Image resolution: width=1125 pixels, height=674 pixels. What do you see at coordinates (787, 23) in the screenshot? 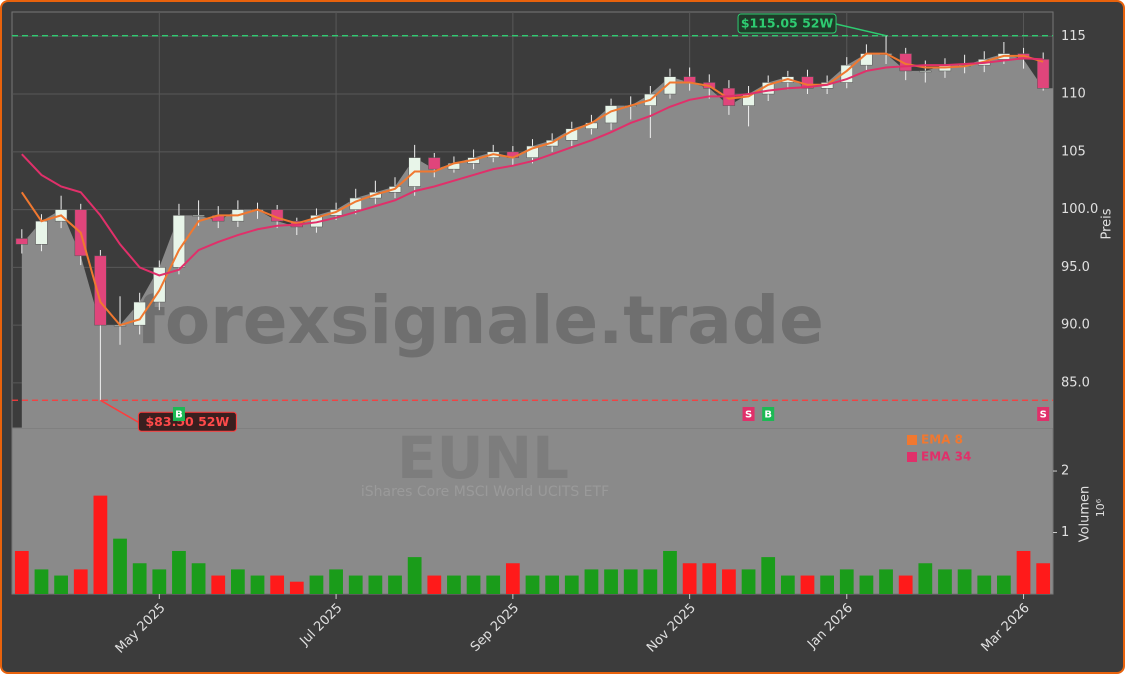
I see `annotation-label: $115.05 52W` at bounding box center [787, 23].